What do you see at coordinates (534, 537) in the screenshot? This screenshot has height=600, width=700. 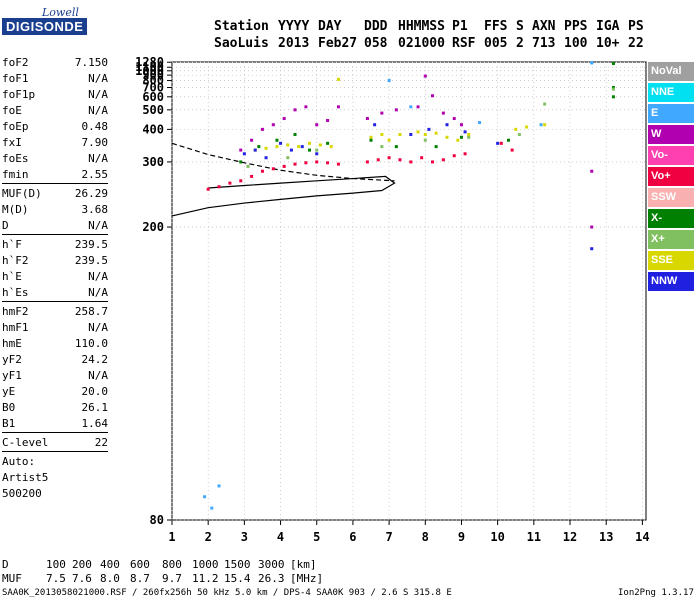 I see `x-tick-label: 11` at bounding box center [534, 537].